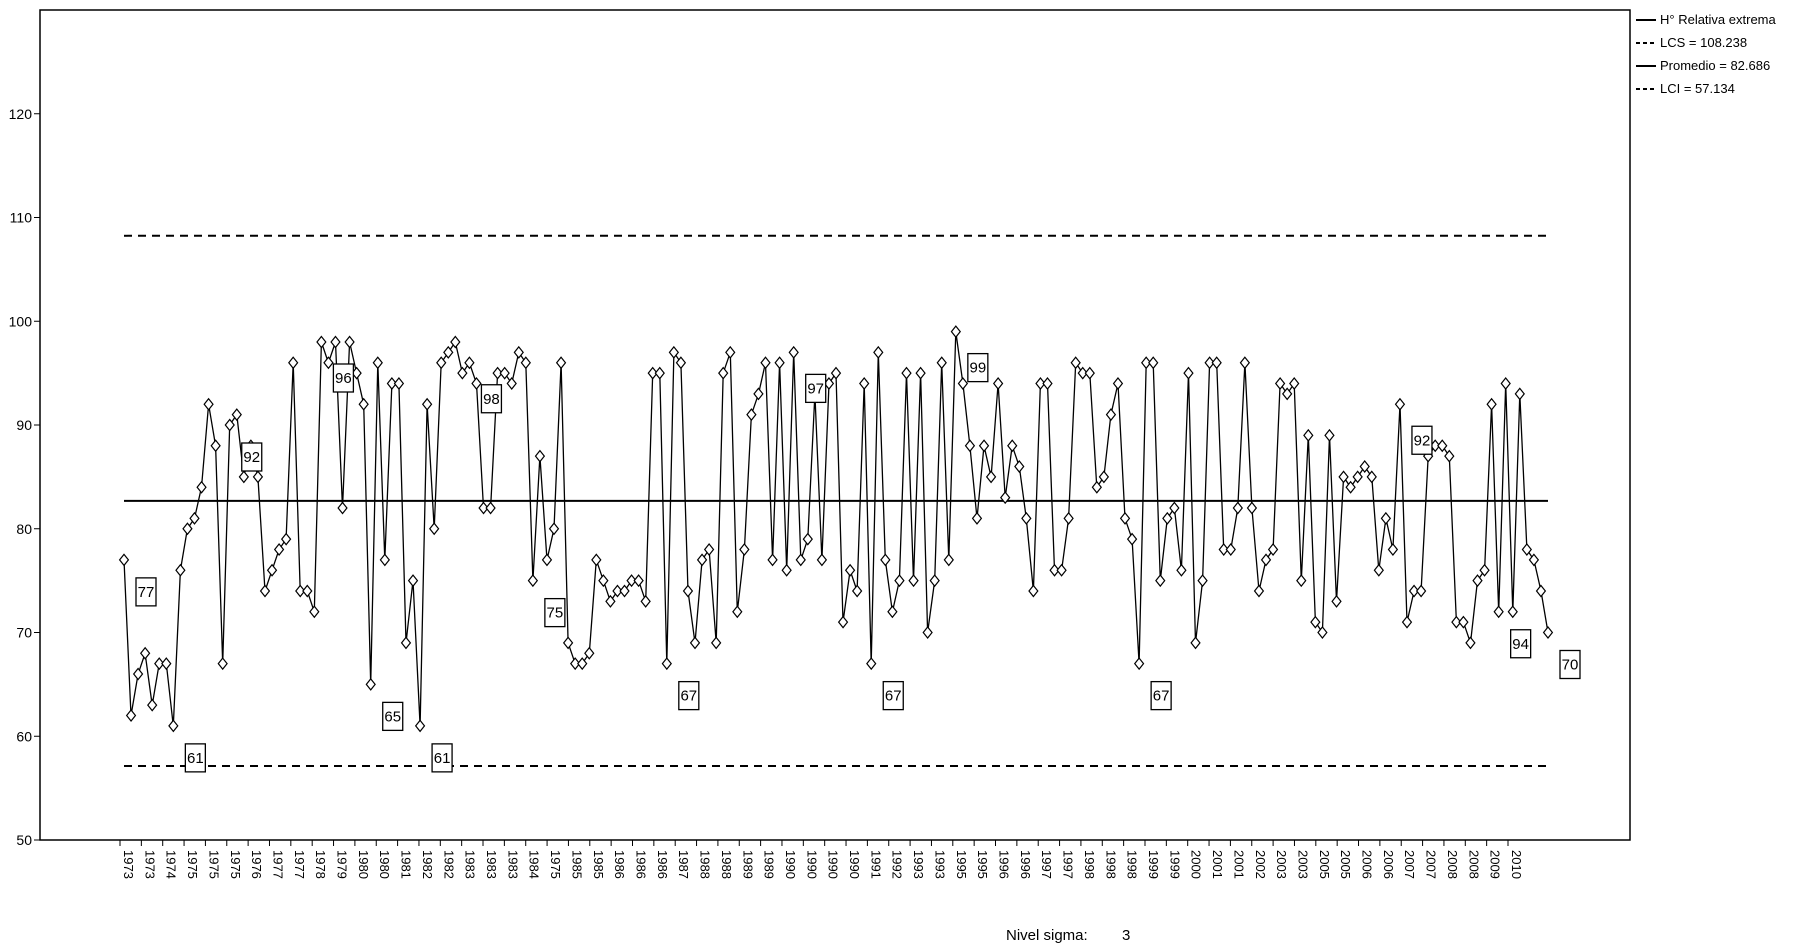 The width and height of the screenshot is (1796, 947). What do you see at coordinates (893, 695) in the screenshot?
I see `callout: 67` at bounding box center [893, 695].